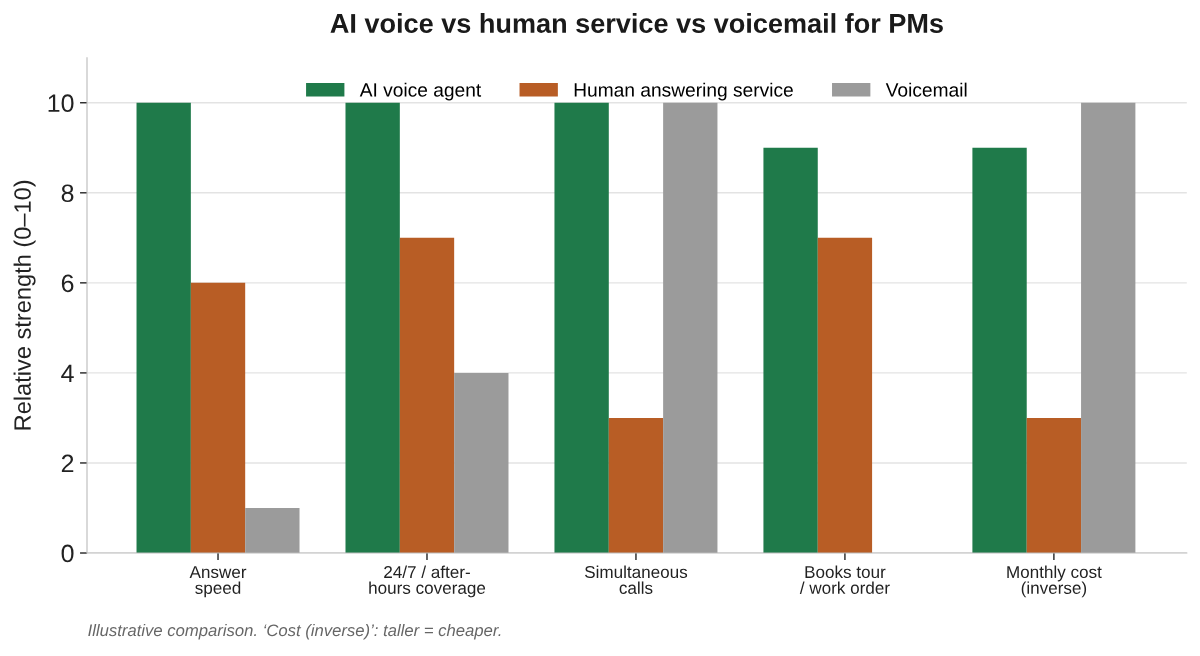  What do you see at coordinates (67, 193) in the screenshot?
I see `y-tick-label: 8` at bounding box center [67, 193].